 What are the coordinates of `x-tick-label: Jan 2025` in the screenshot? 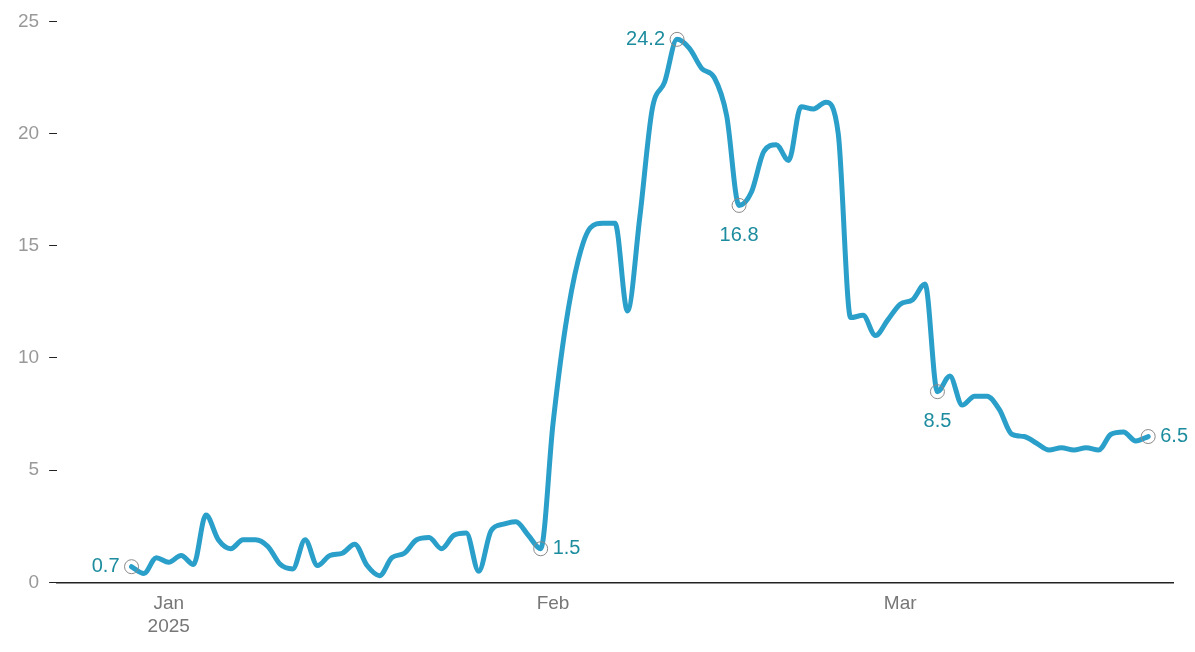 It's located at (168, 614).